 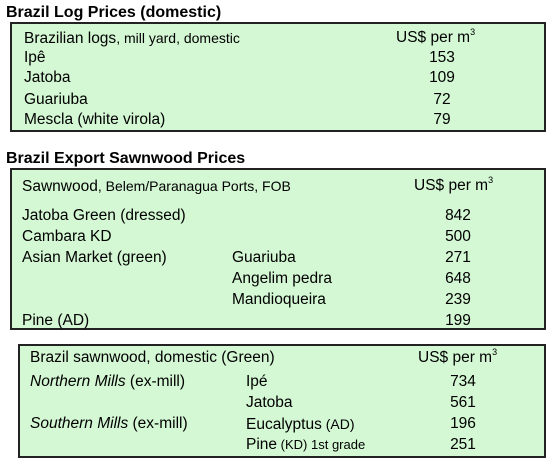 What do you see at coordinates (56, 99) in the screenshot?
I see `log-row-name: Guariuba` at bounding box center [56, 99].